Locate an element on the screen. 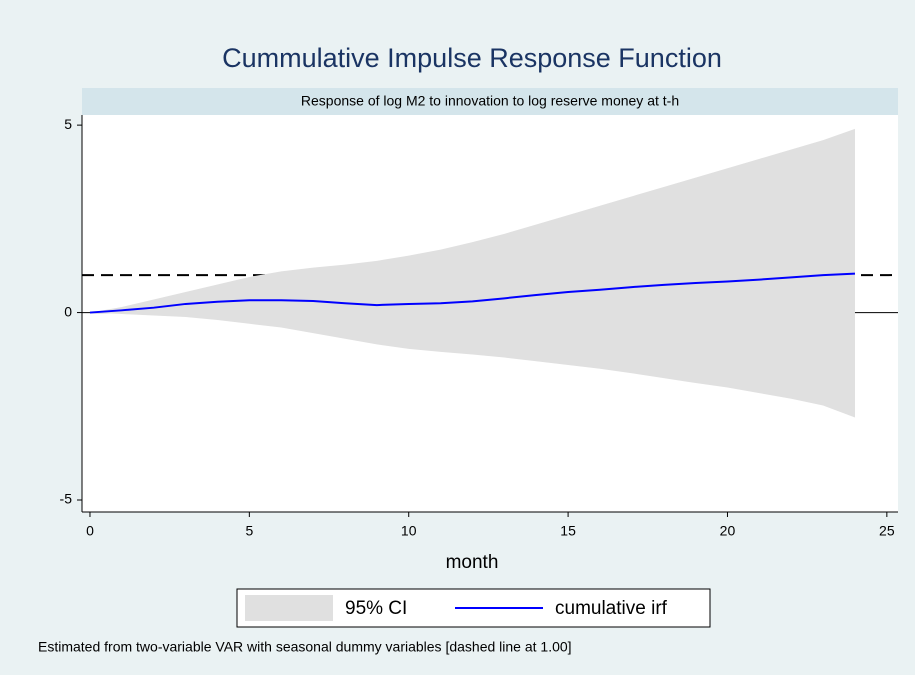 This screenshot has height=675, width=915. x-tick-label: 25 is located at coordinates (887, 531).